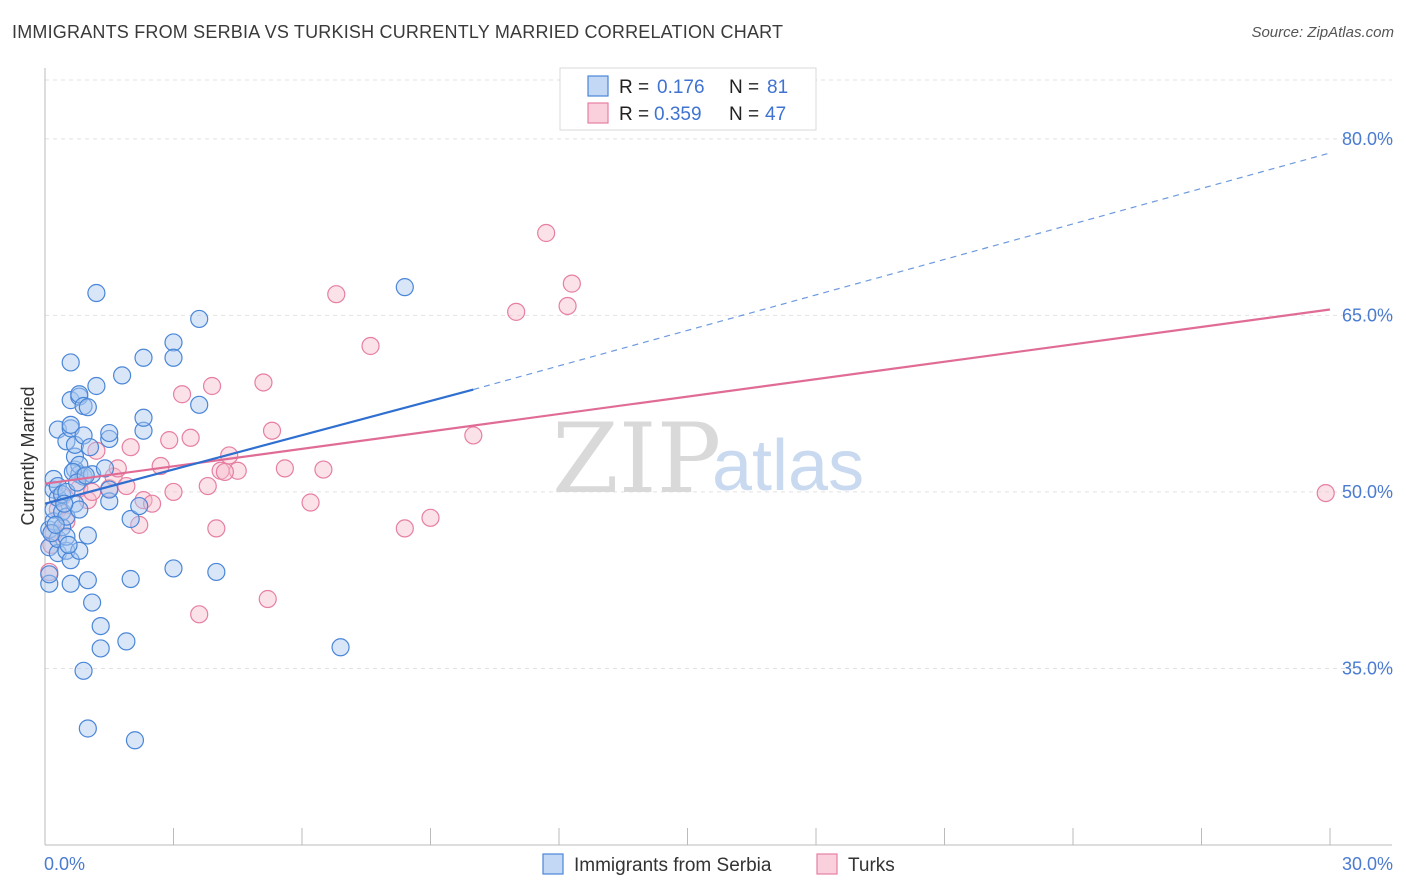  Describe the element at coordinates (28, 455) in the screenshot. I see `y-axis-label: Currently Married` at that location.